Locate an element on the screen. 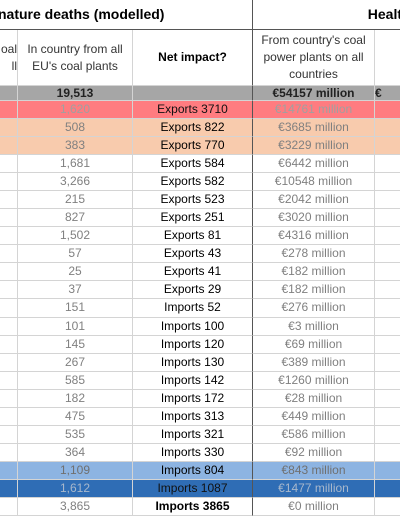 This screenshot has width=400, height=516. cell: Imports 120 is located at coordinates (193, 344).